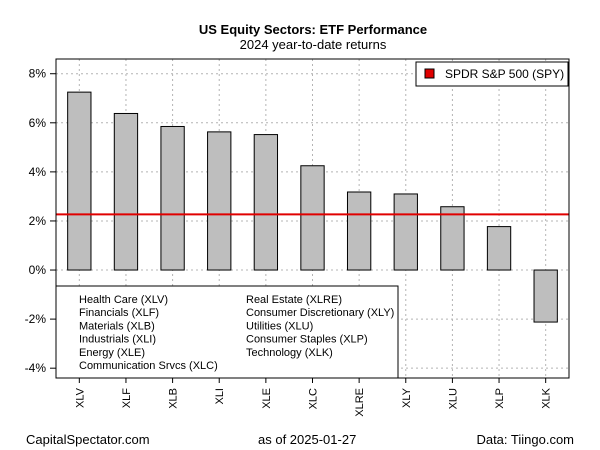 This screenshot has height=450, width=600. Describe the element at coordinates (405, 232) in the screenshot. I see `bar-xly` at that location.